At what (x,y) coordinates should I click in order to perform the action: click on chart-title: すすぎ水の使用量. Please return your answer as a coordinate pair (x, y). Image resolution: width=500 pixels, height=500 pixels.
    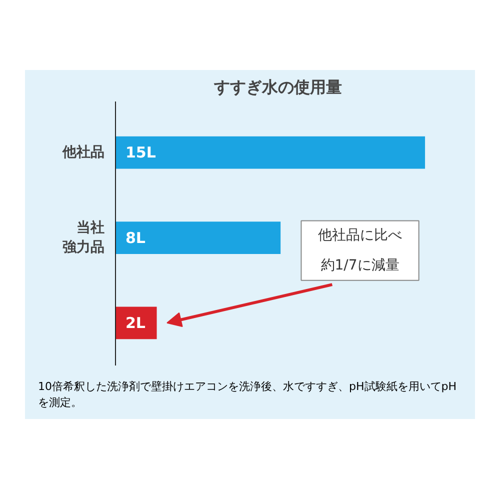
    Looking at the image, I should click on (277, 87).